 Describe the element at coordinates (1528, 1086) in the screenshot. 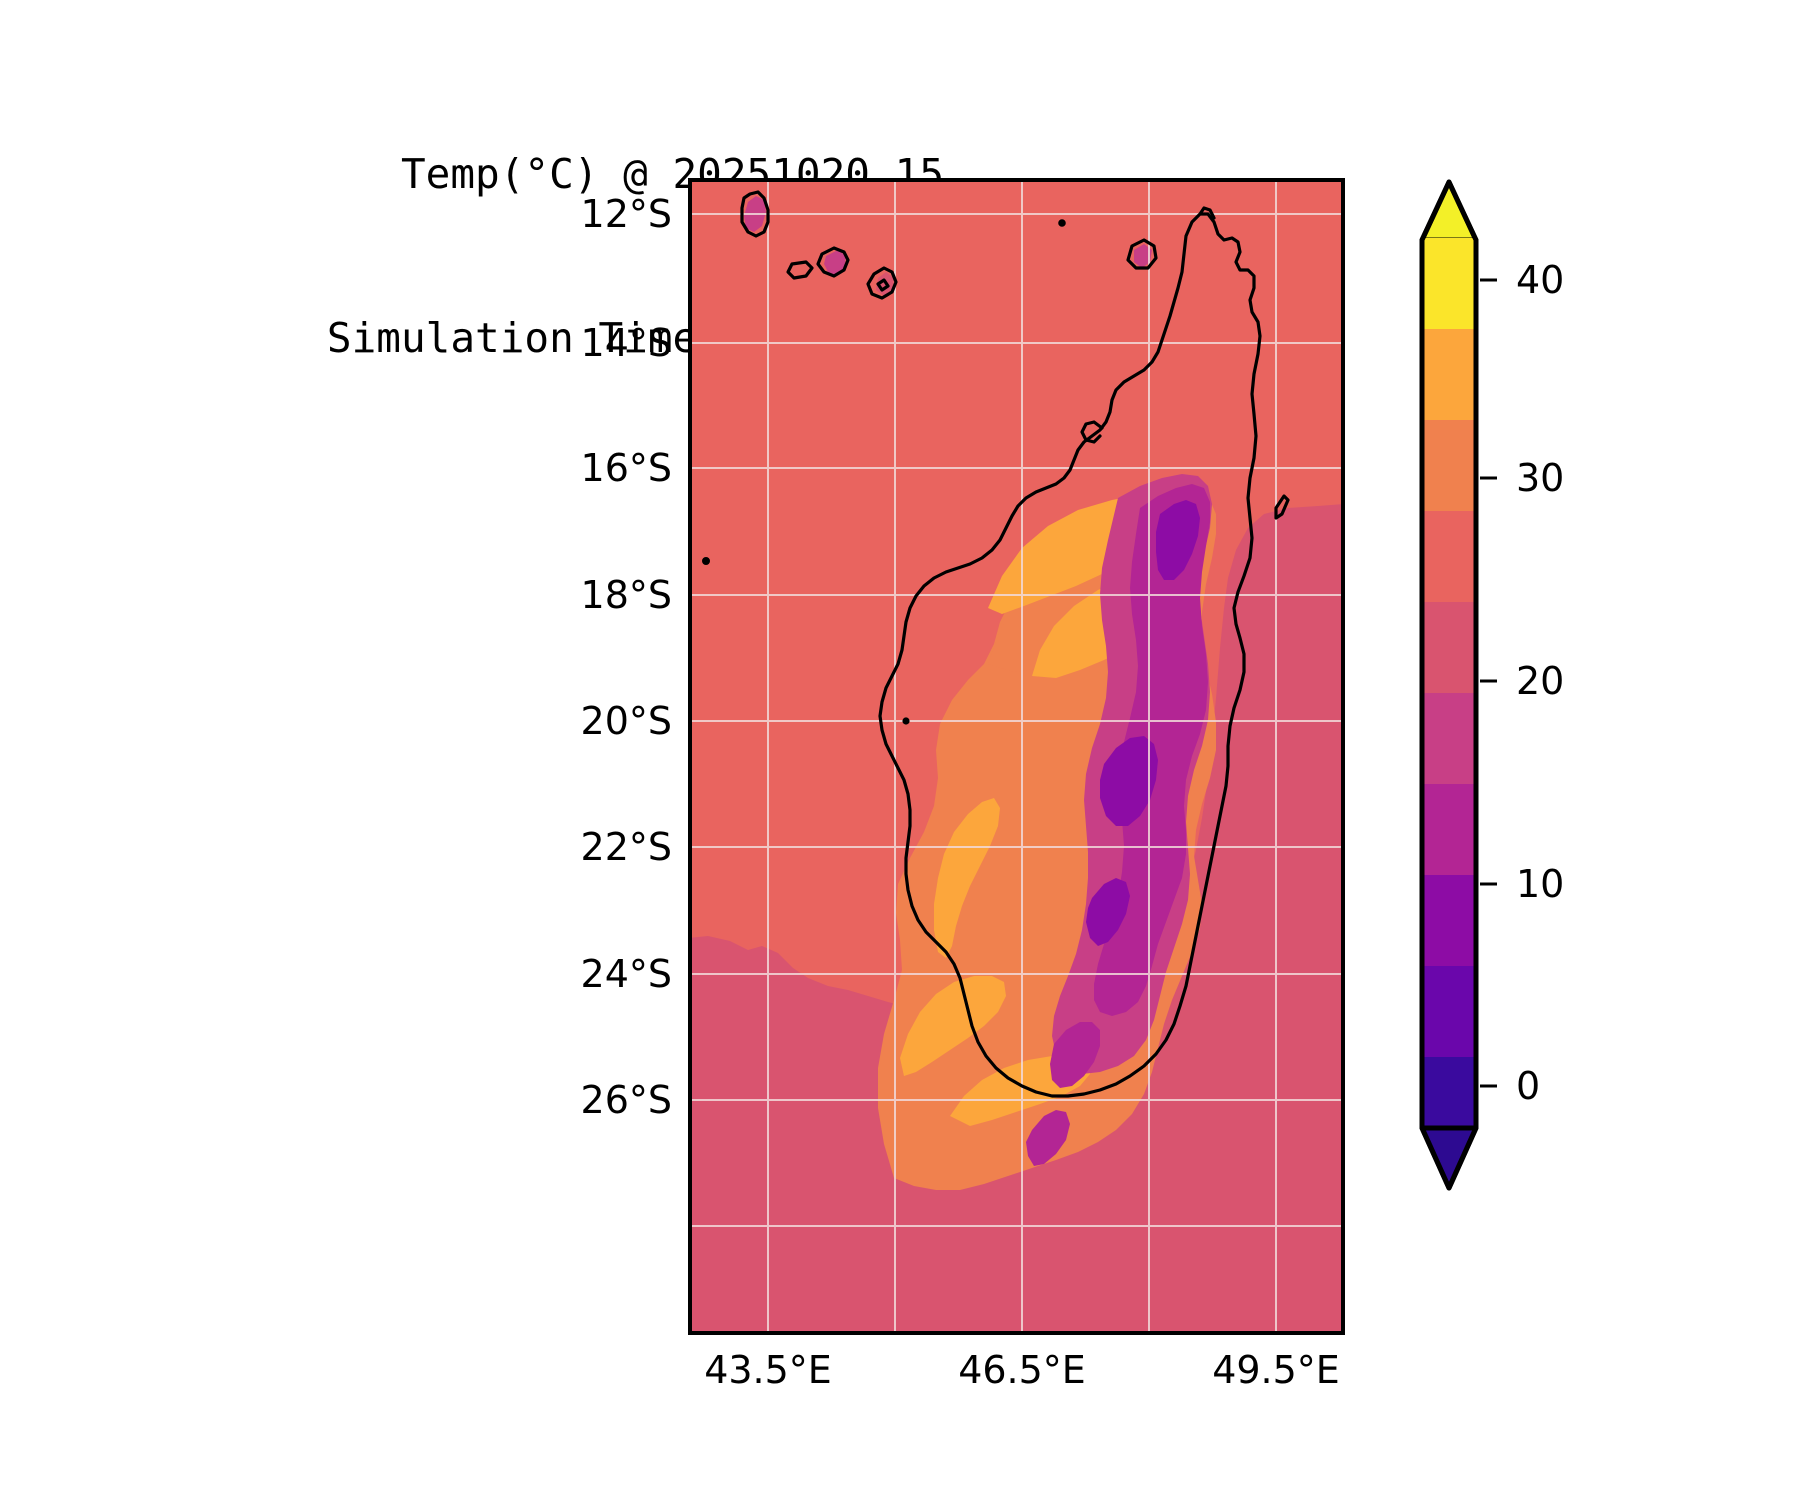

I see `colorbar-ticklabel-0: 0` at that location.